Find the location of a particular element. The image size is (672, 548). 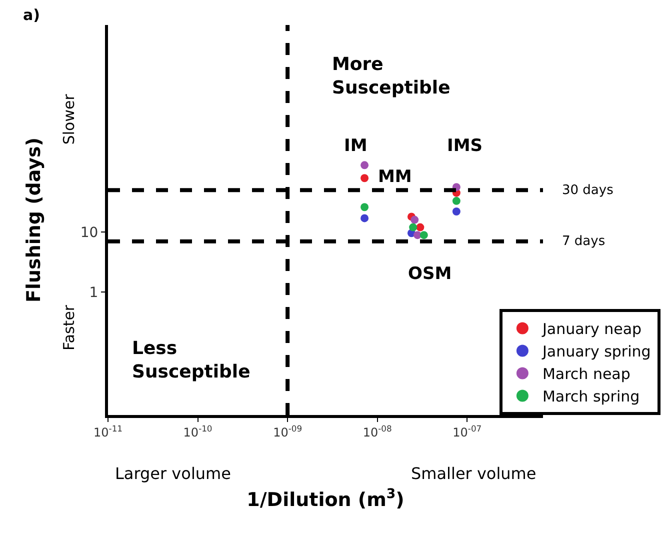

annotation: IMS is located at coordinates (464, 146).